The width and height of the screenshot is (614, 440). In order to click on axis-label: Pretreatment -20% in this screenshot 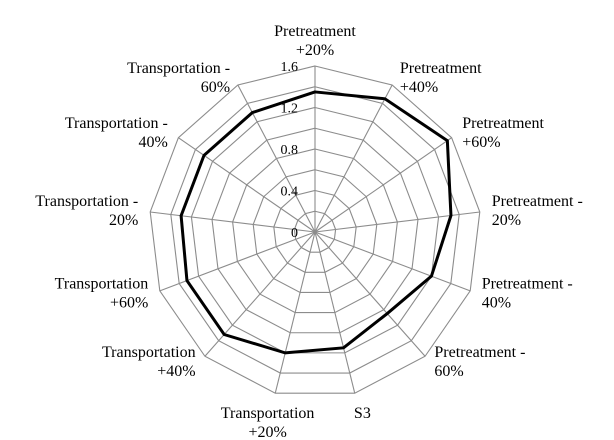, I will do `click(537, 211)`.